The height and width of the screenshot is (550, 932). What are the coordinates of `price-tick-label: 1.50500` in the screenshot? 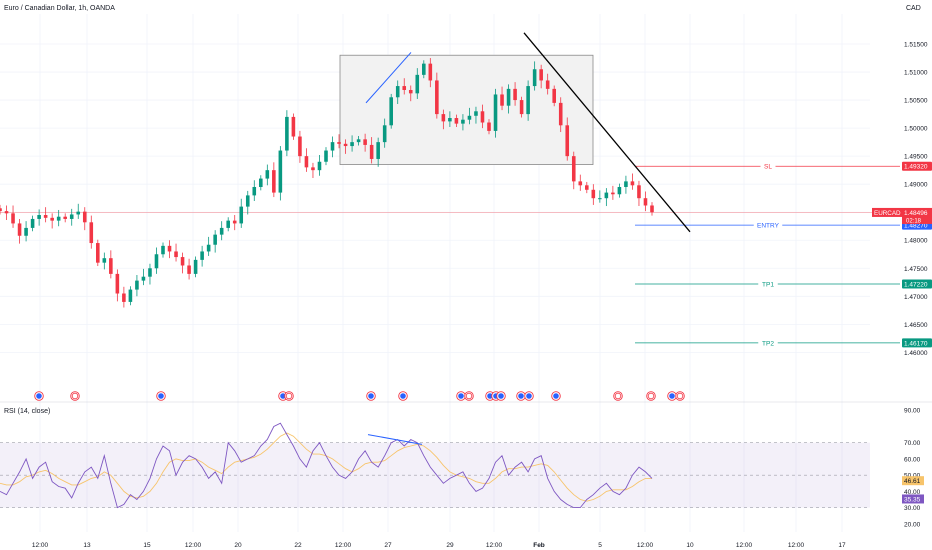 It's located at (916, 101).